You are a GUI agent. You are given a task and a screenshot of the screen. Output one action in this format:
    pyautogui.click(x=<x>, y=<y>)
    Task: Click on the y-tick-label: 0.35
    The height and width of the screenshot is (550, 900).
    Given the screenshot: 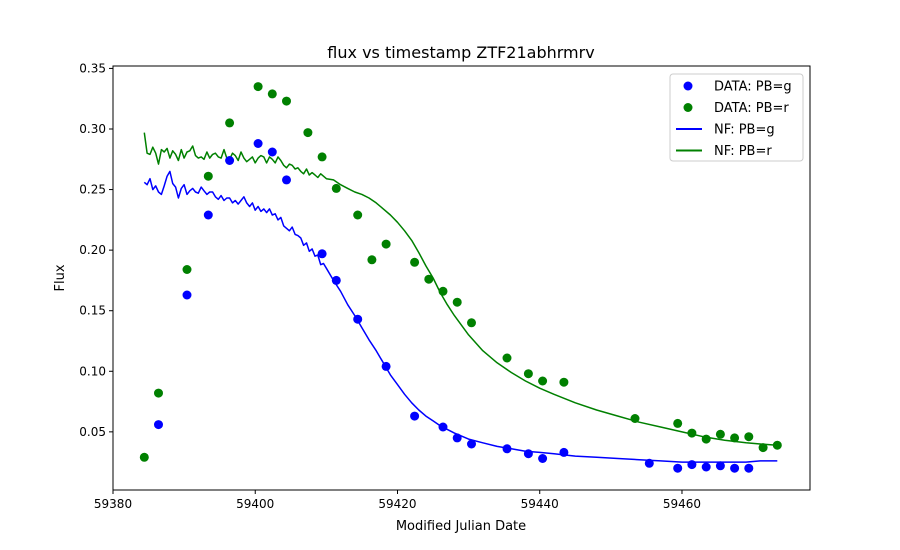 What is the action you would take?
    pyautogui.click(x=92, y=68)
    